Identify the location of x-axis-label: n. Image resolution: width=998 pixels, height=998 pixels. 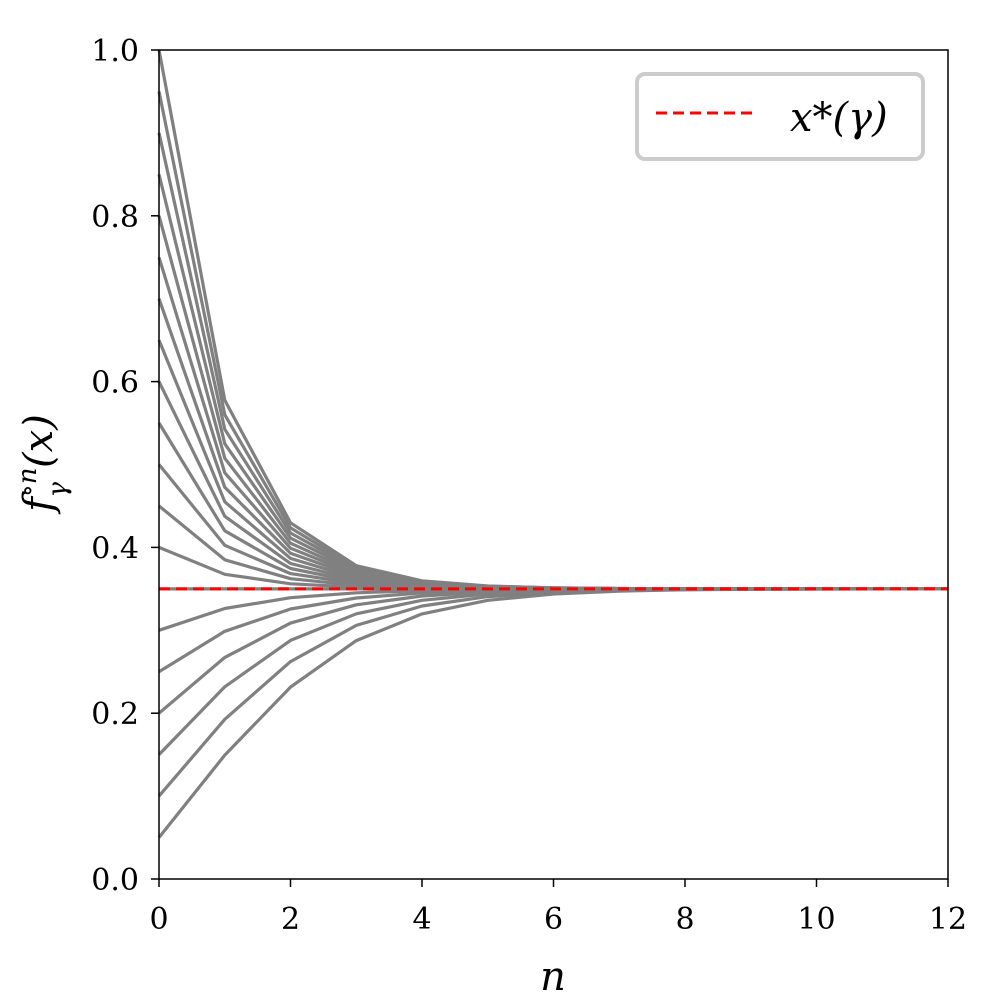
(553, 976).